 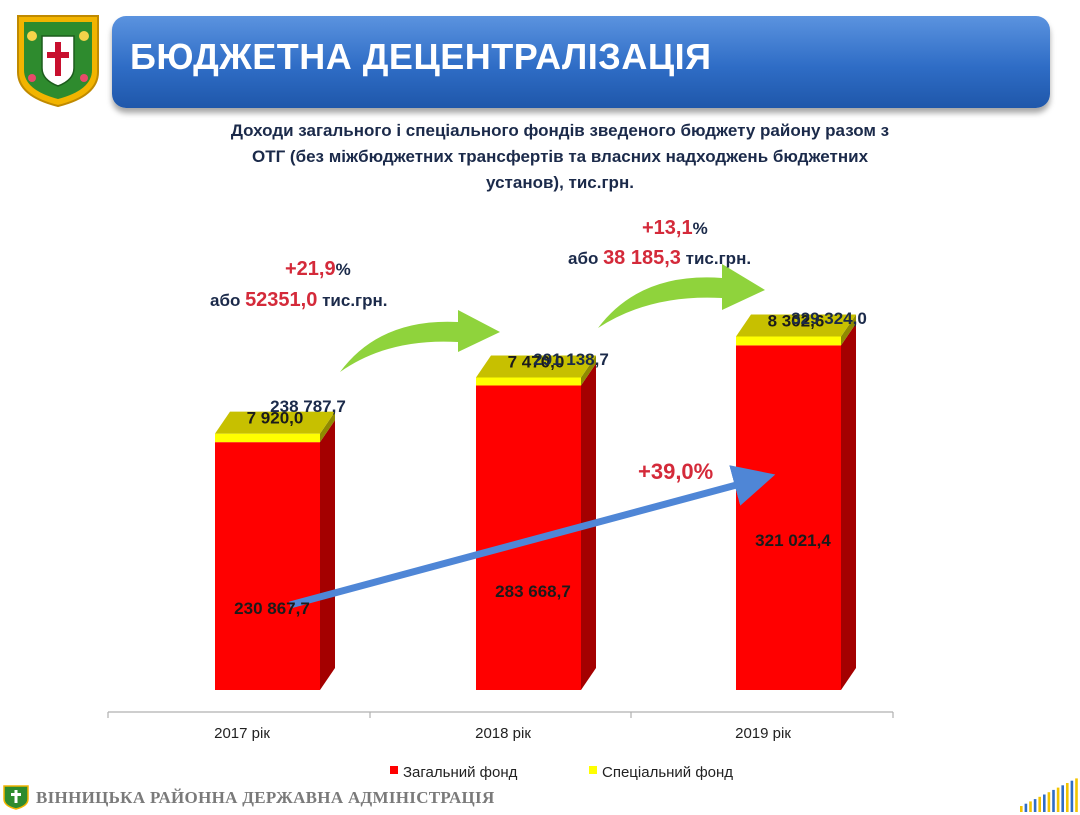 I want to click on growth-amount-label: або 38 185,3 тис.грн., so click(x=659, y=258).